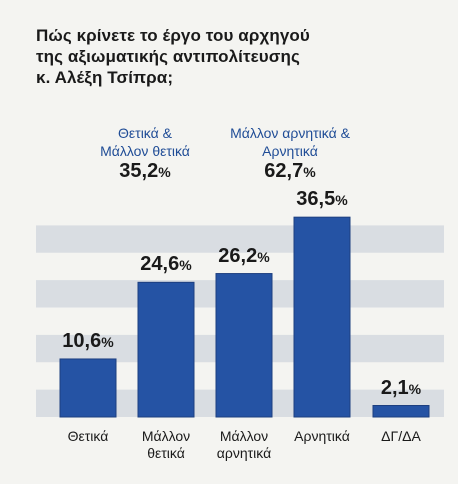  What do you see at coordinates (166, 436) in the screenshot?
I see `category-label-2-line-1: Μάλλον` at bounding box center [166, 436].